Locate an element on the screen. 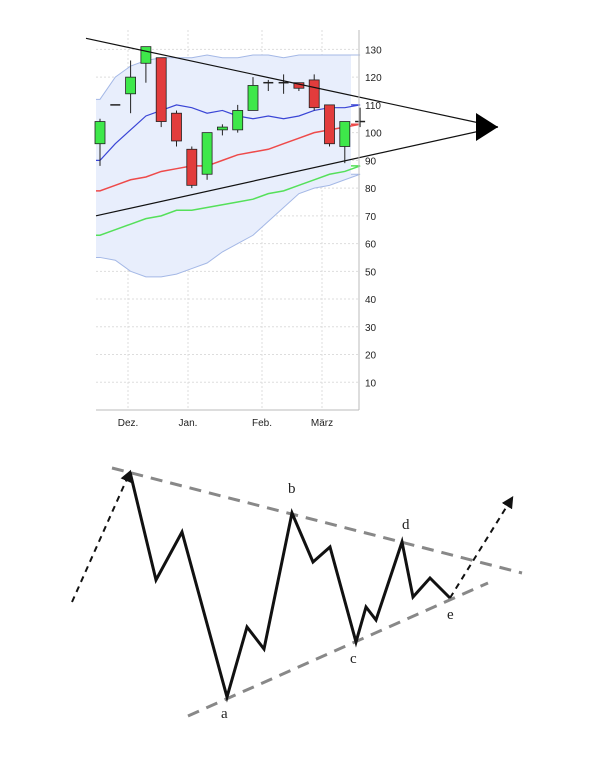  apex-arrowhead is located at coordinates (487, 127).